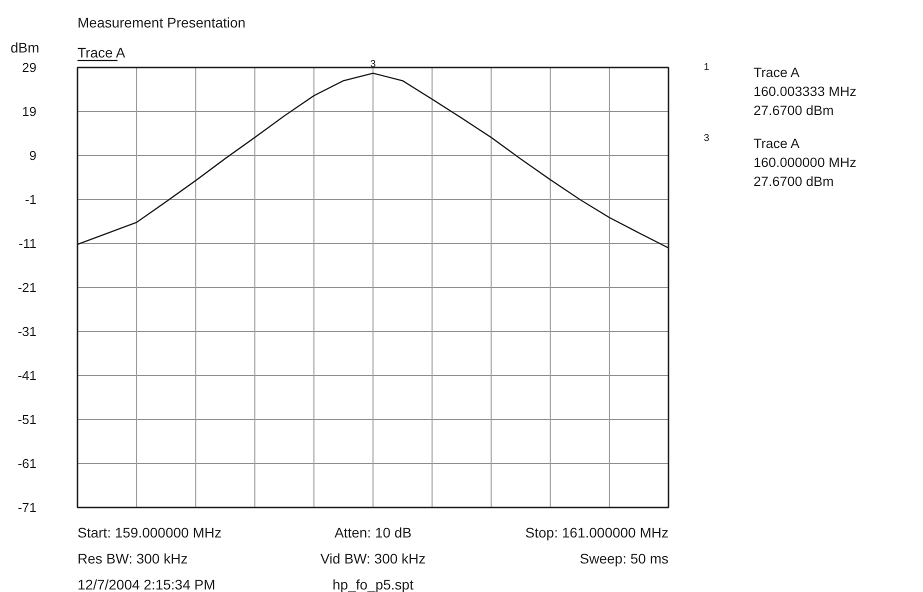 The image size is (923, 592). What do you see at coordinates (27, 463) in the screenshot?
I see `y-tick-label: -61` at bounding box center [27, 463].